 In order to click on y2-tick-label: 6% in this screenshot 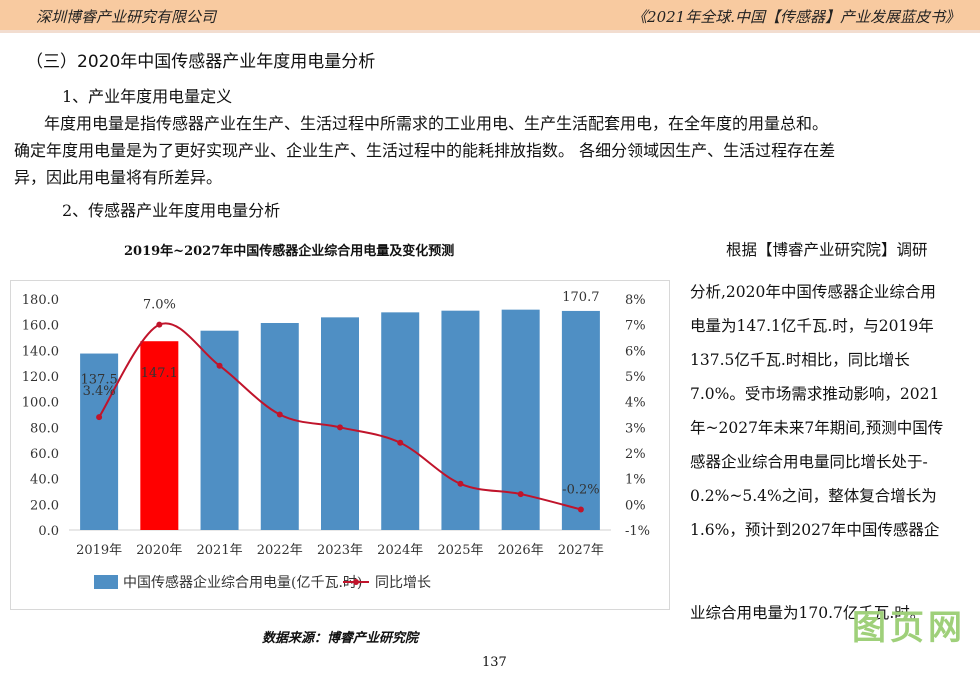, I will do `click(635, 351)`.